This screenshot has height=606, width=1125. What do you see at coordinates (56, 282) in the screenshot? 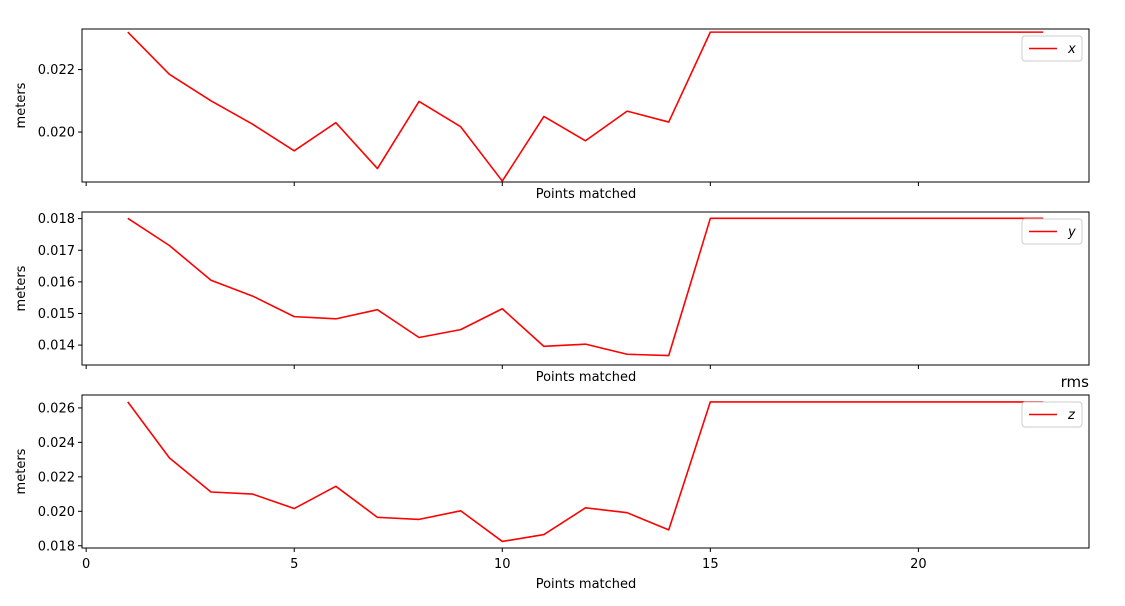
I see `y-tick-label: 0.016` at bounding box center [56, 282].